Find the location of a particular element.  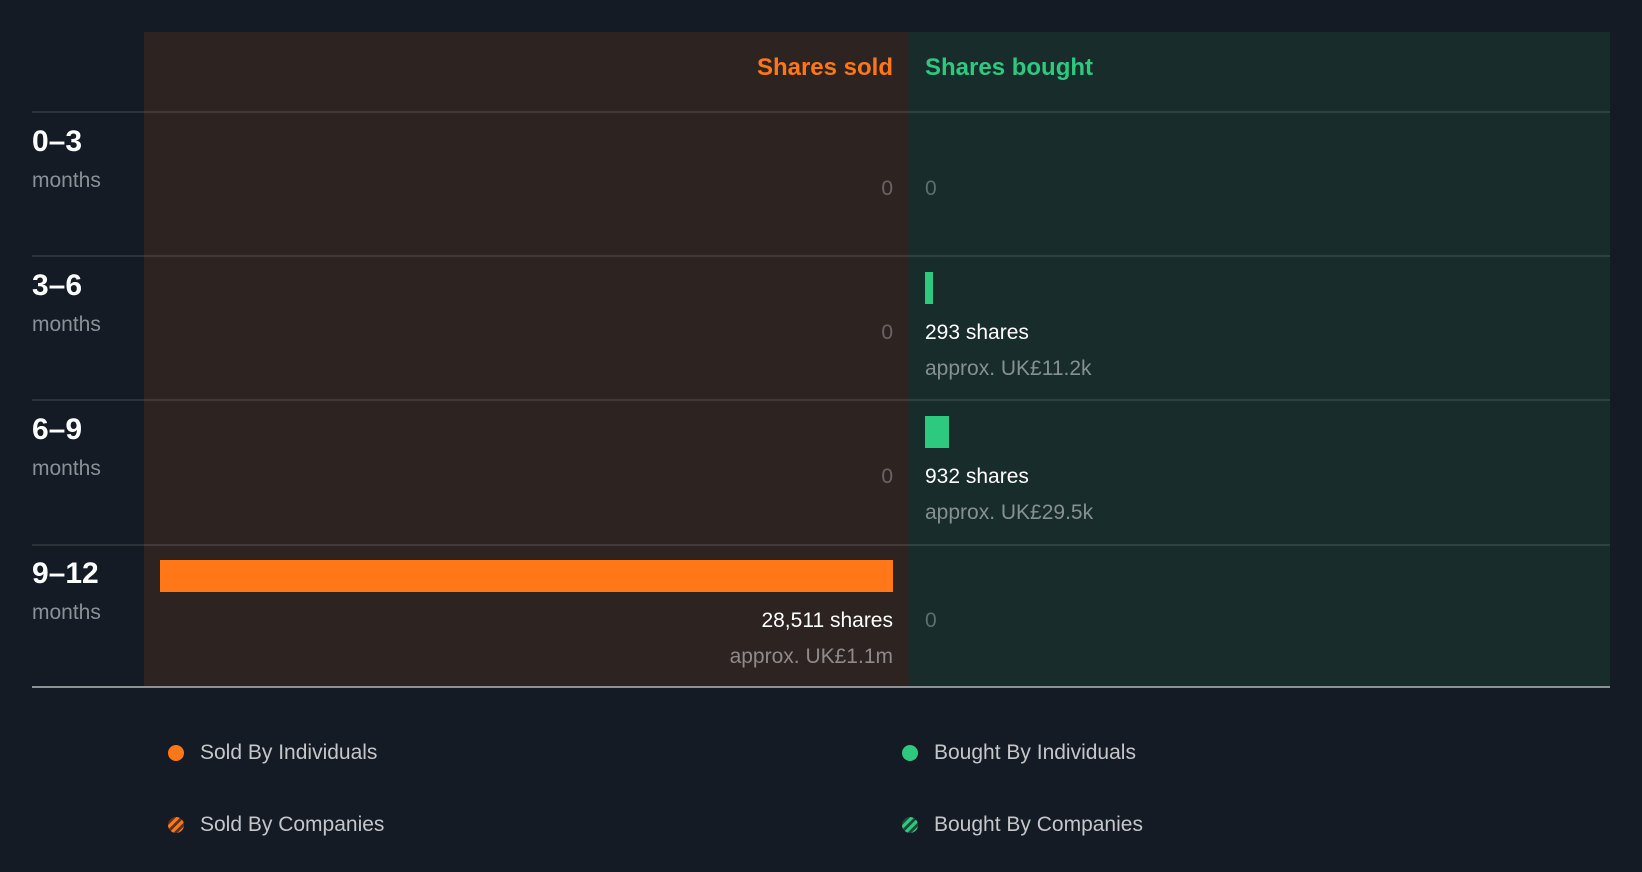

sold-approx-value: approx. UK£1.1m is located at coordinates (811, 656).